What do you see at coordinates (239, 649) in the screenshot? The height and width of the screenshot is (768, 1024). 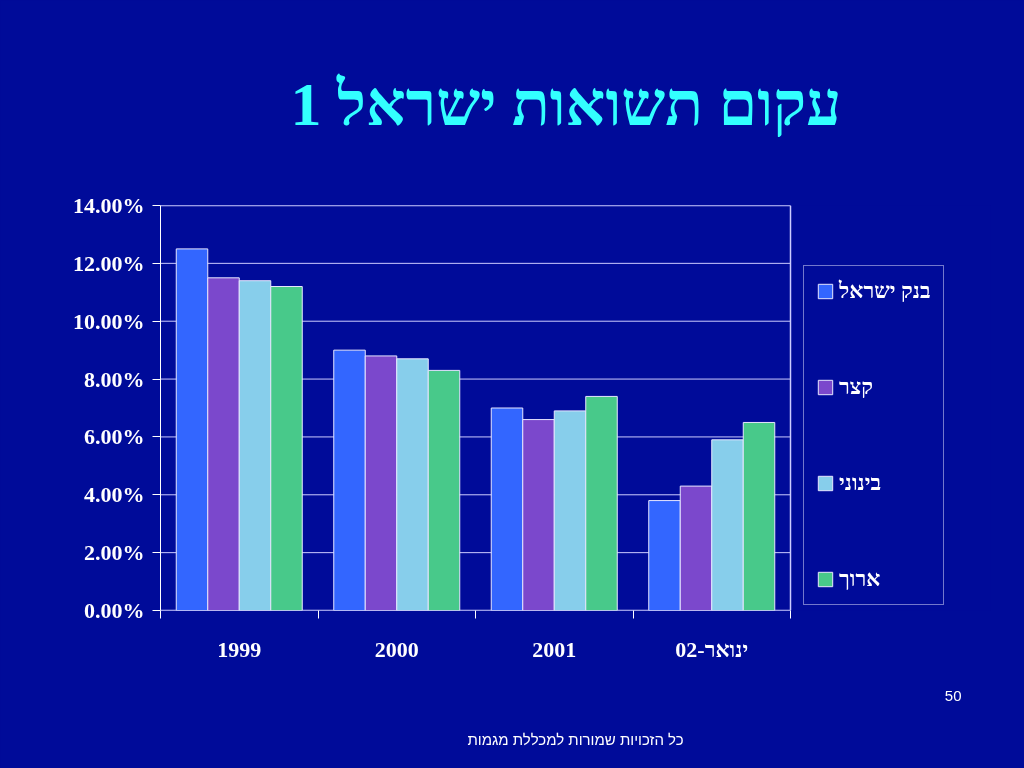 I see `x-tick-label: 1999` at bounding box center [239, 649].